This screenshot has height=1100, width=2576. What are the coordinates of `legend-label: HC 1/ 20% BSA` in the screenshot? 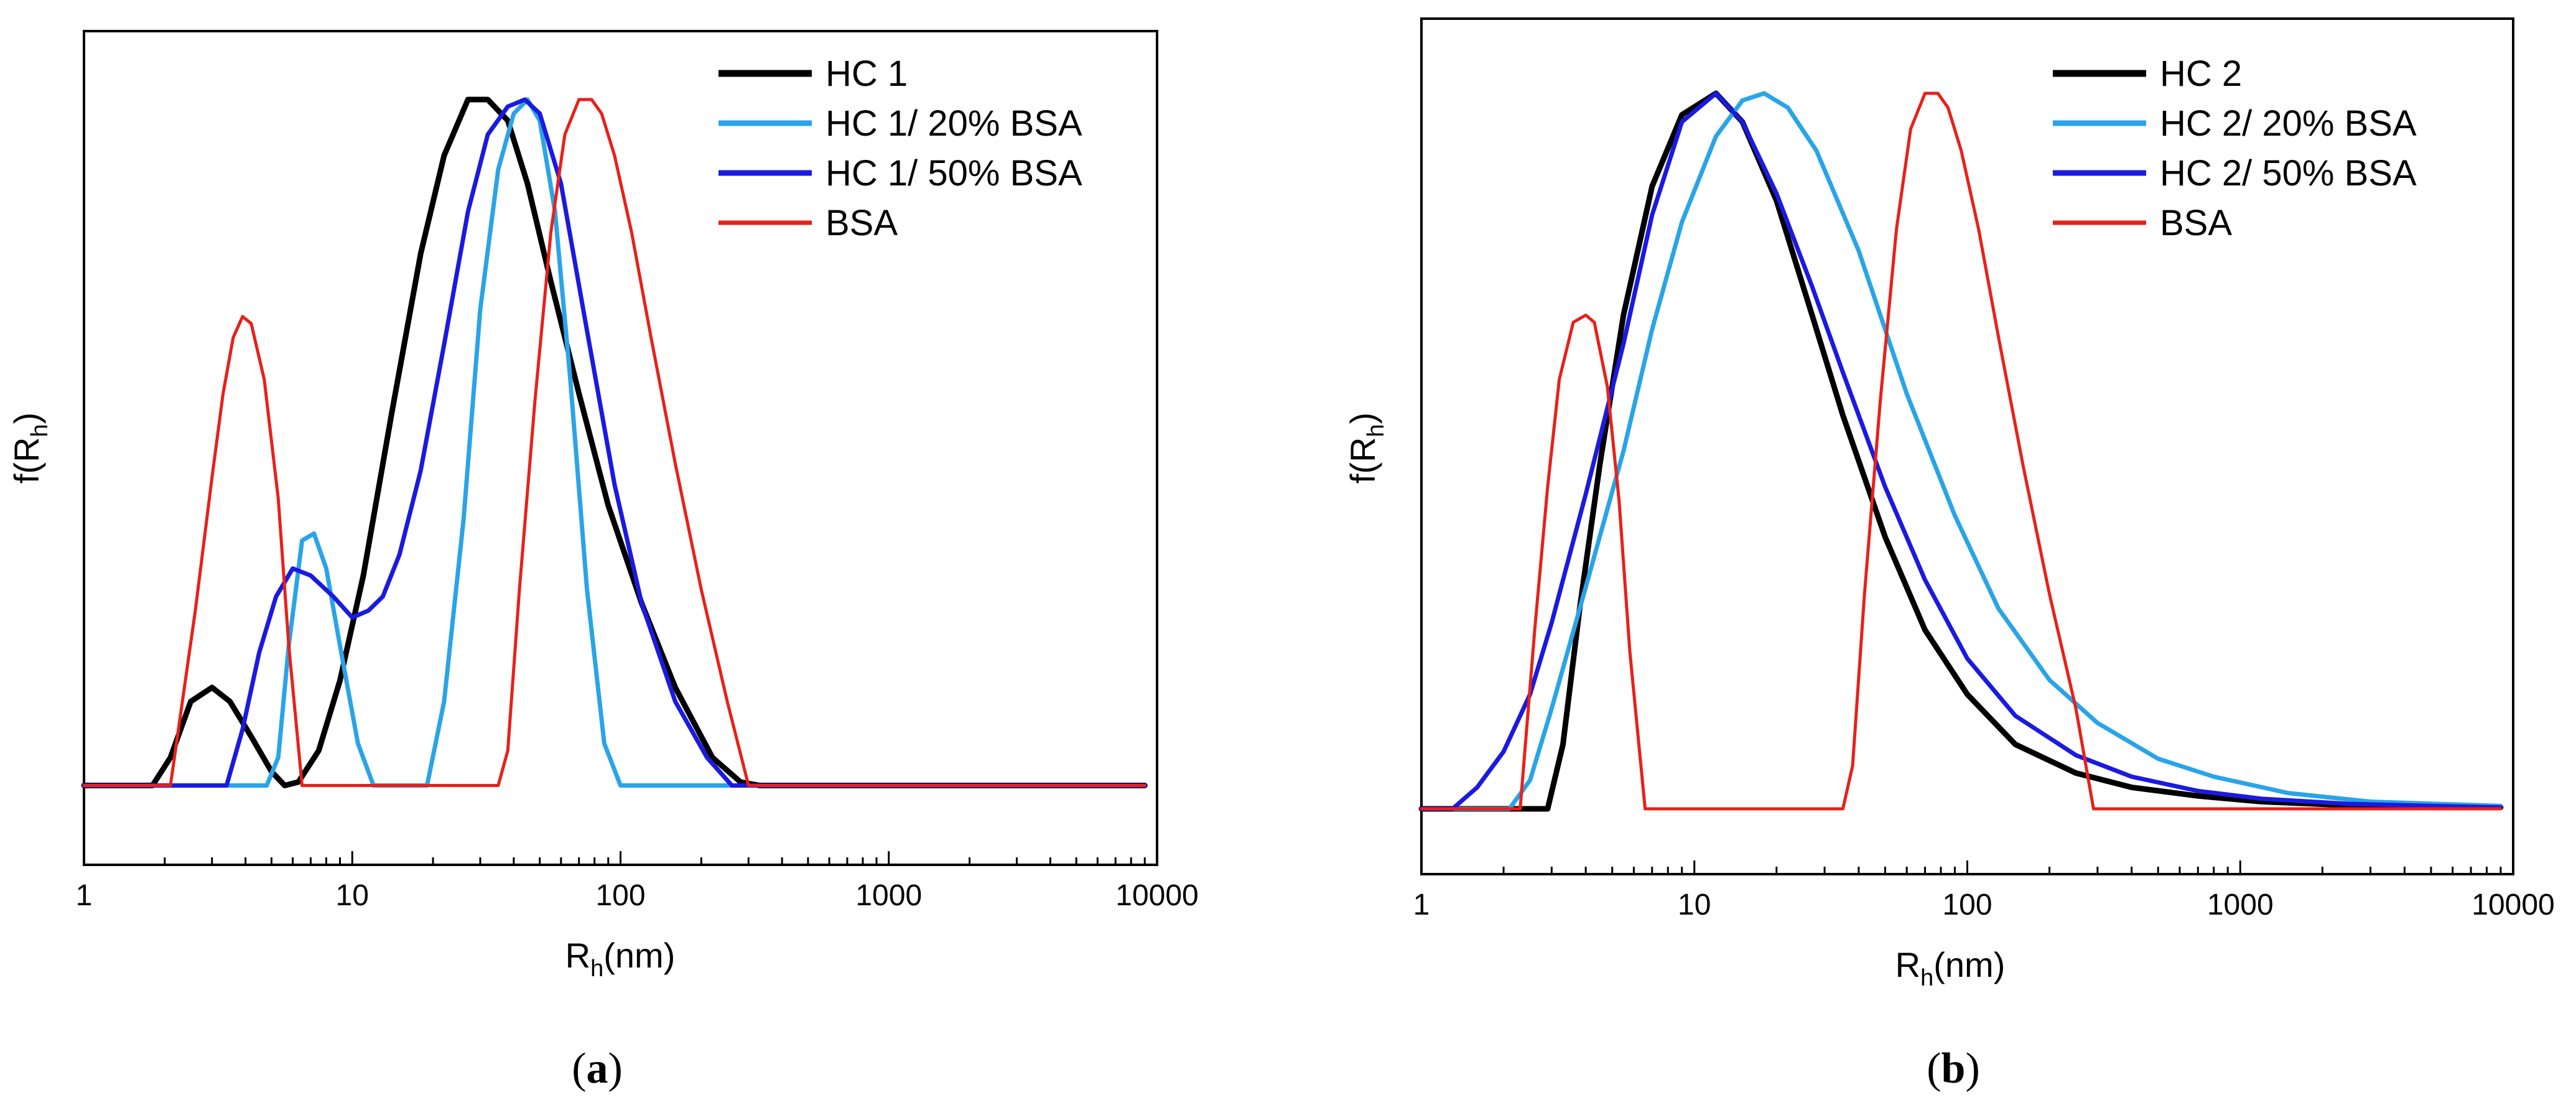 It's located at (953, 123).